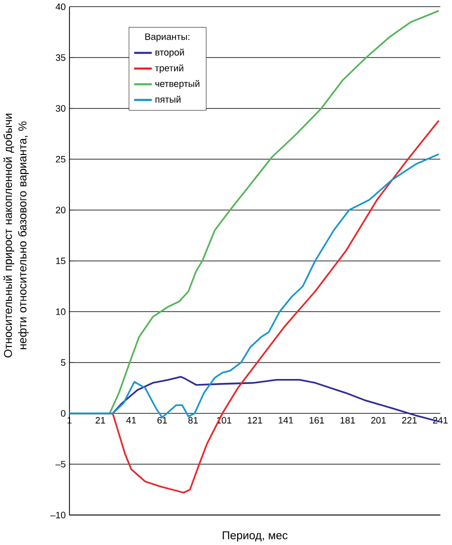  What do you see at coordinates (168, 37) in the screenshot?
I see `legend-title: Варианты:` at bounding box center [168, 37].